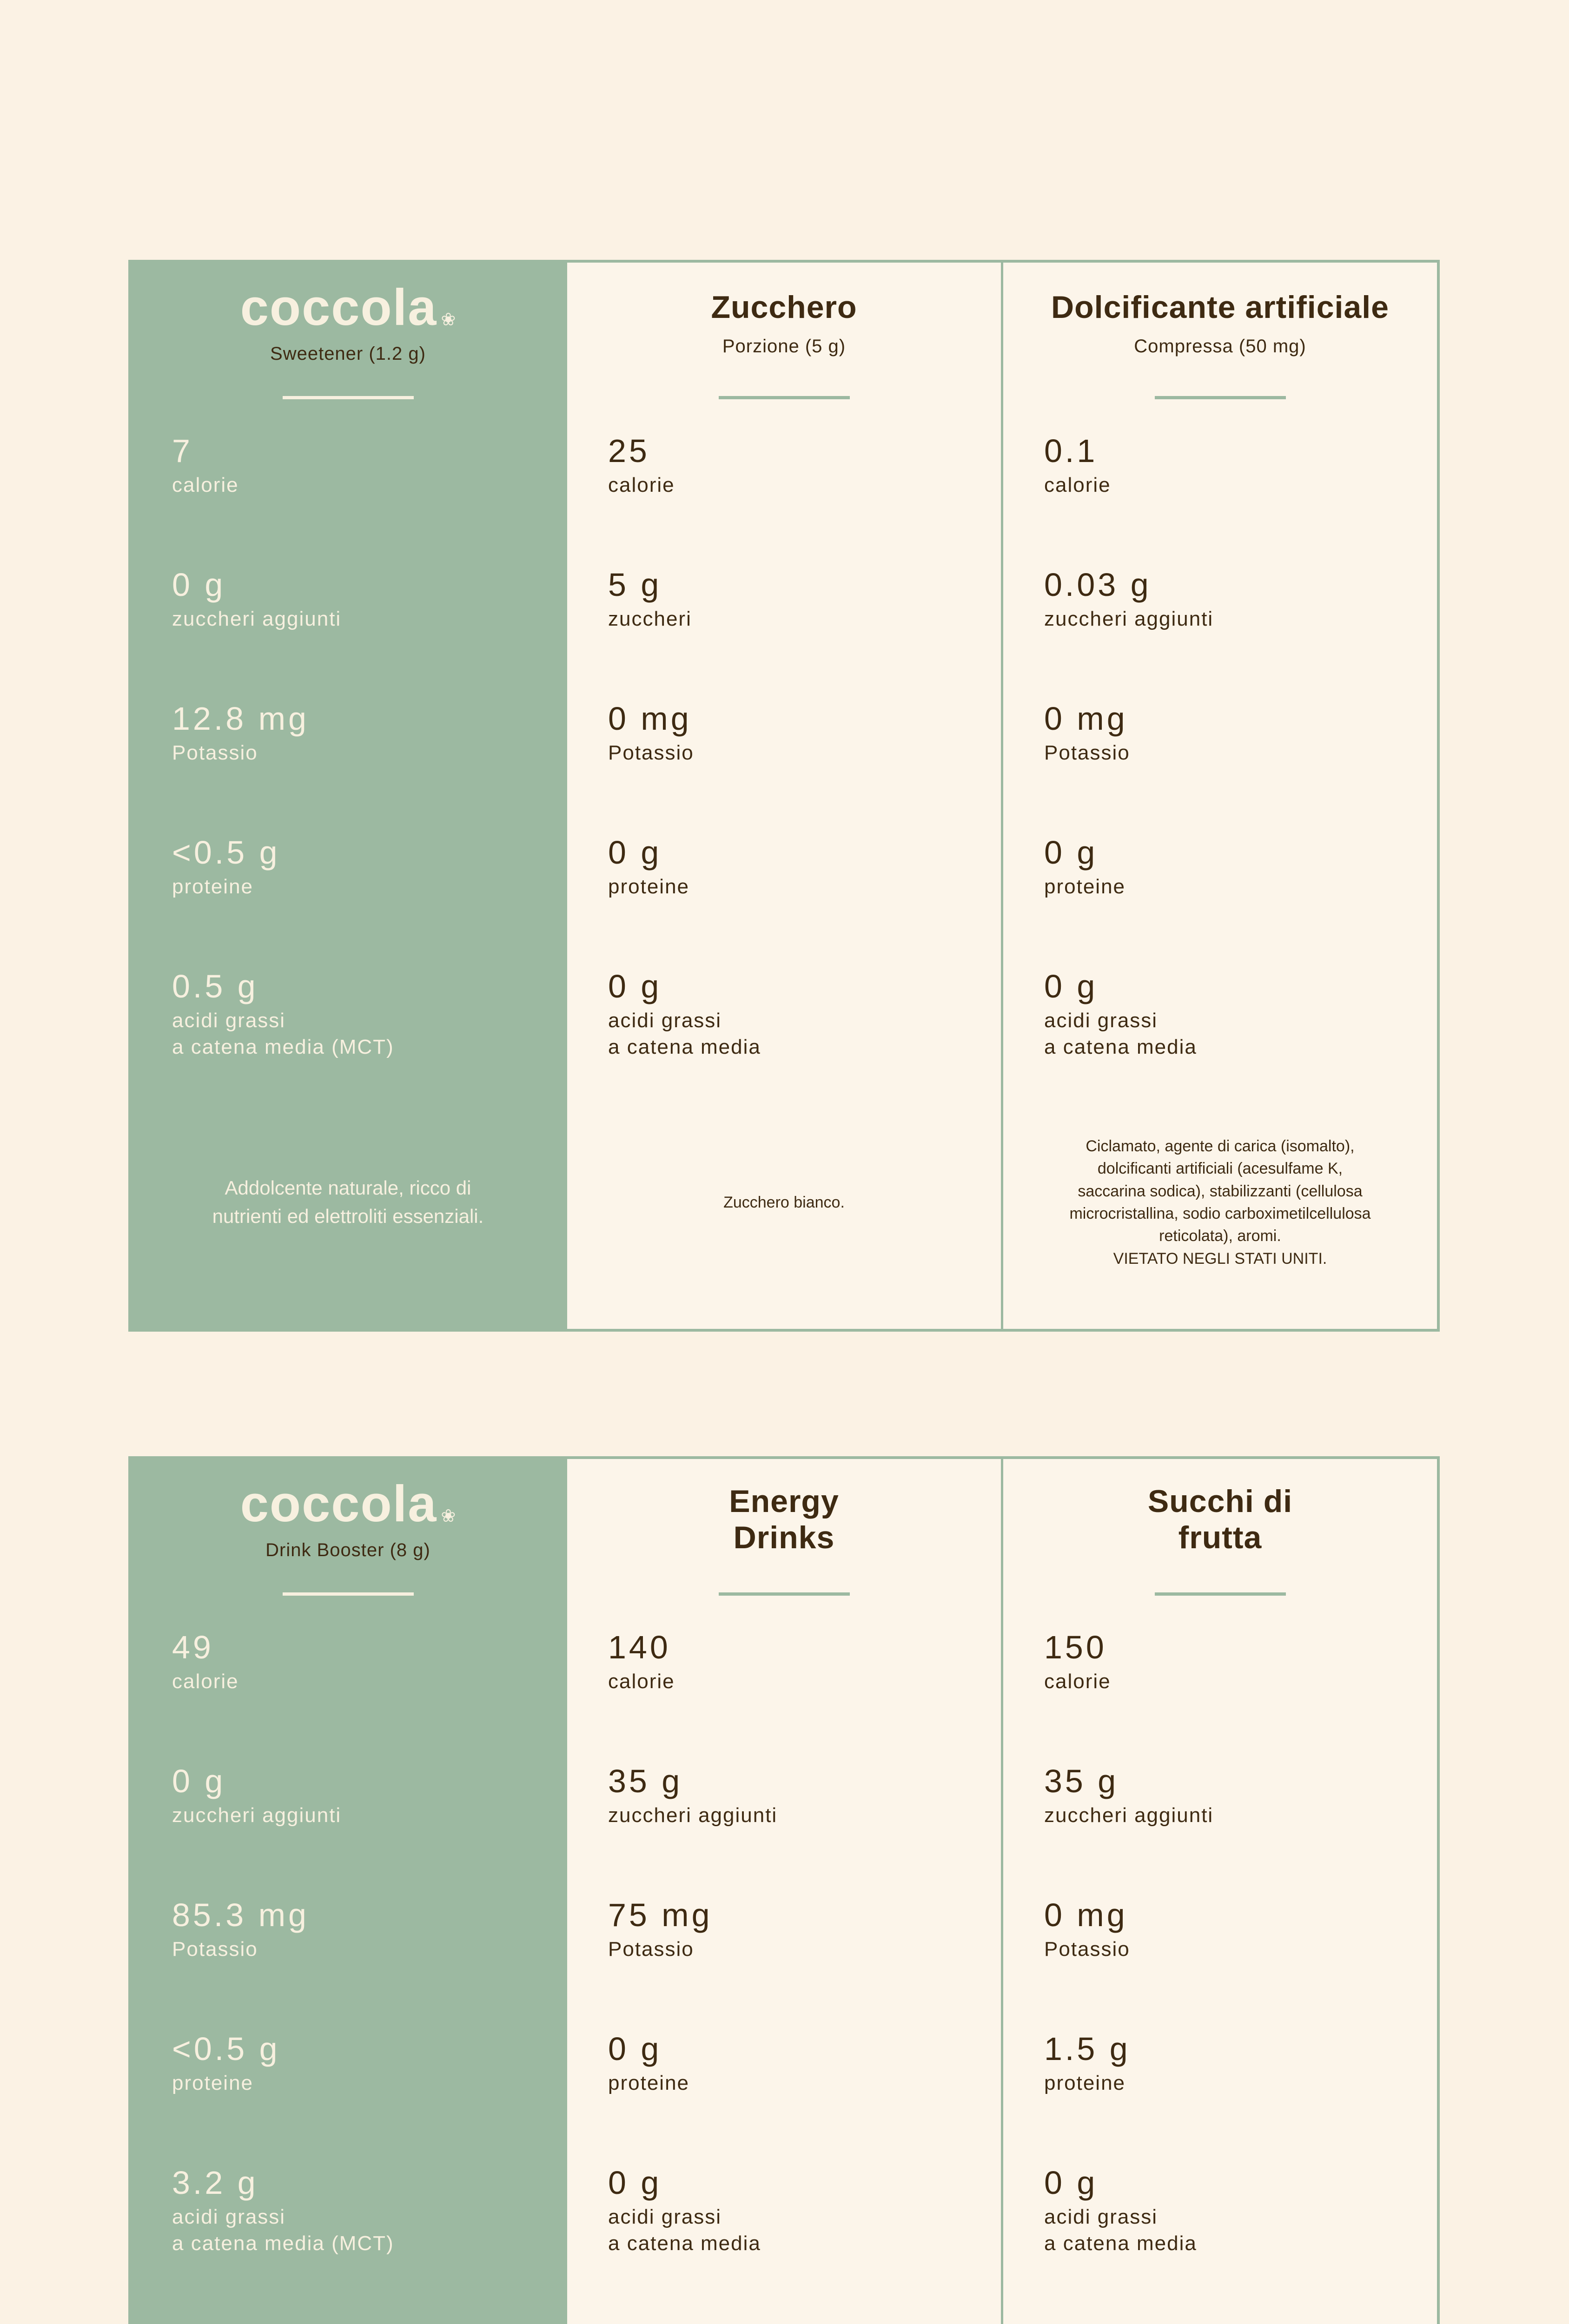 Image resolution: width=1569 pixels, height=2324 pixels. I want to click on column-header: Zucchero Porzione (5 g), so click(784, 344).